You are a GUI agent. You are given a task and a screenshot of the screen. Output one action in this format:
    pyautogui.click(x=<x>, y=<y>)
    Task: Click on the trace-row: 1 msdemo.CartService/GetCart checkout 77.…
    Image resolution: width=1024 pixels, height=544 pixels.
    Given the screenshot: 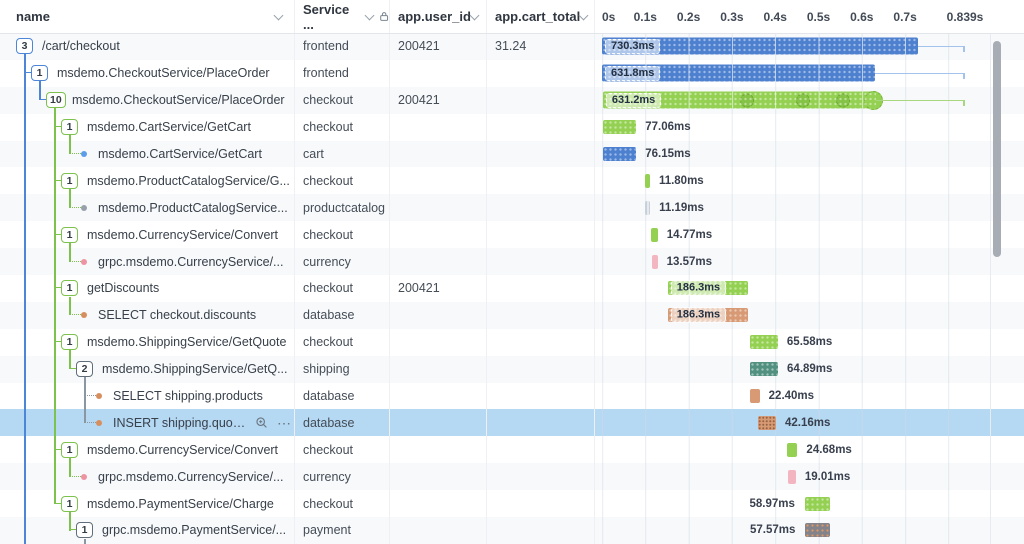 What is the action you would take?
    pyautogui.click(x=512, y=127)
    